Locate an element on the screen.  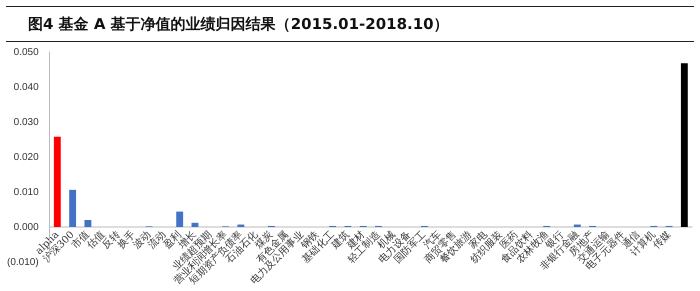
y-tick-label: 0.010 is located at coordinates (27, 192).